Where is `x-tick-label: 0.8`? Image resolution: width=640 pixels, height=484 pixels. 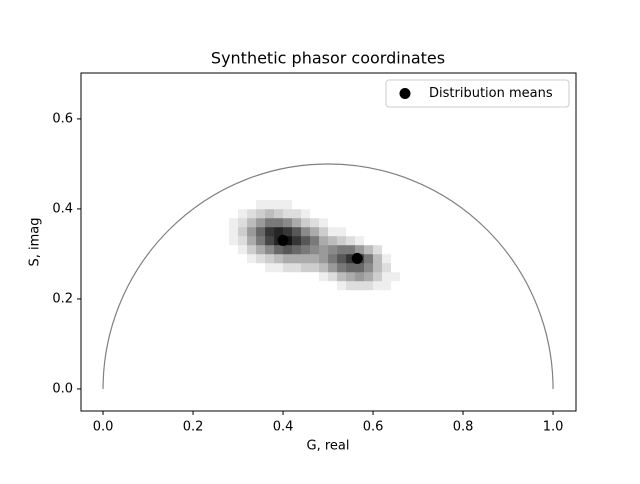
x-tick-label: 0.8 is located at coordinates (463, 427).